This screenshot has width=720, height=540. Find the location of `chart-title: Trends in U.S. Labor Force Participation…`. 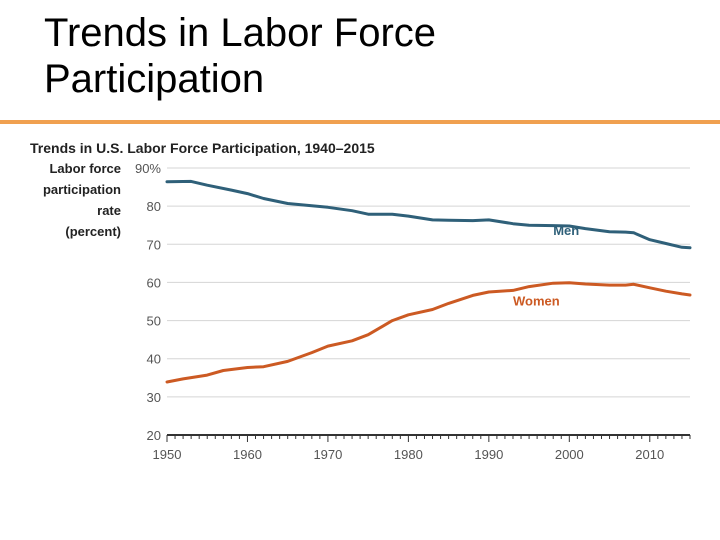

chart-title: Trends in U.S. Labor Force Participation… is located at coordinates (202, 148).